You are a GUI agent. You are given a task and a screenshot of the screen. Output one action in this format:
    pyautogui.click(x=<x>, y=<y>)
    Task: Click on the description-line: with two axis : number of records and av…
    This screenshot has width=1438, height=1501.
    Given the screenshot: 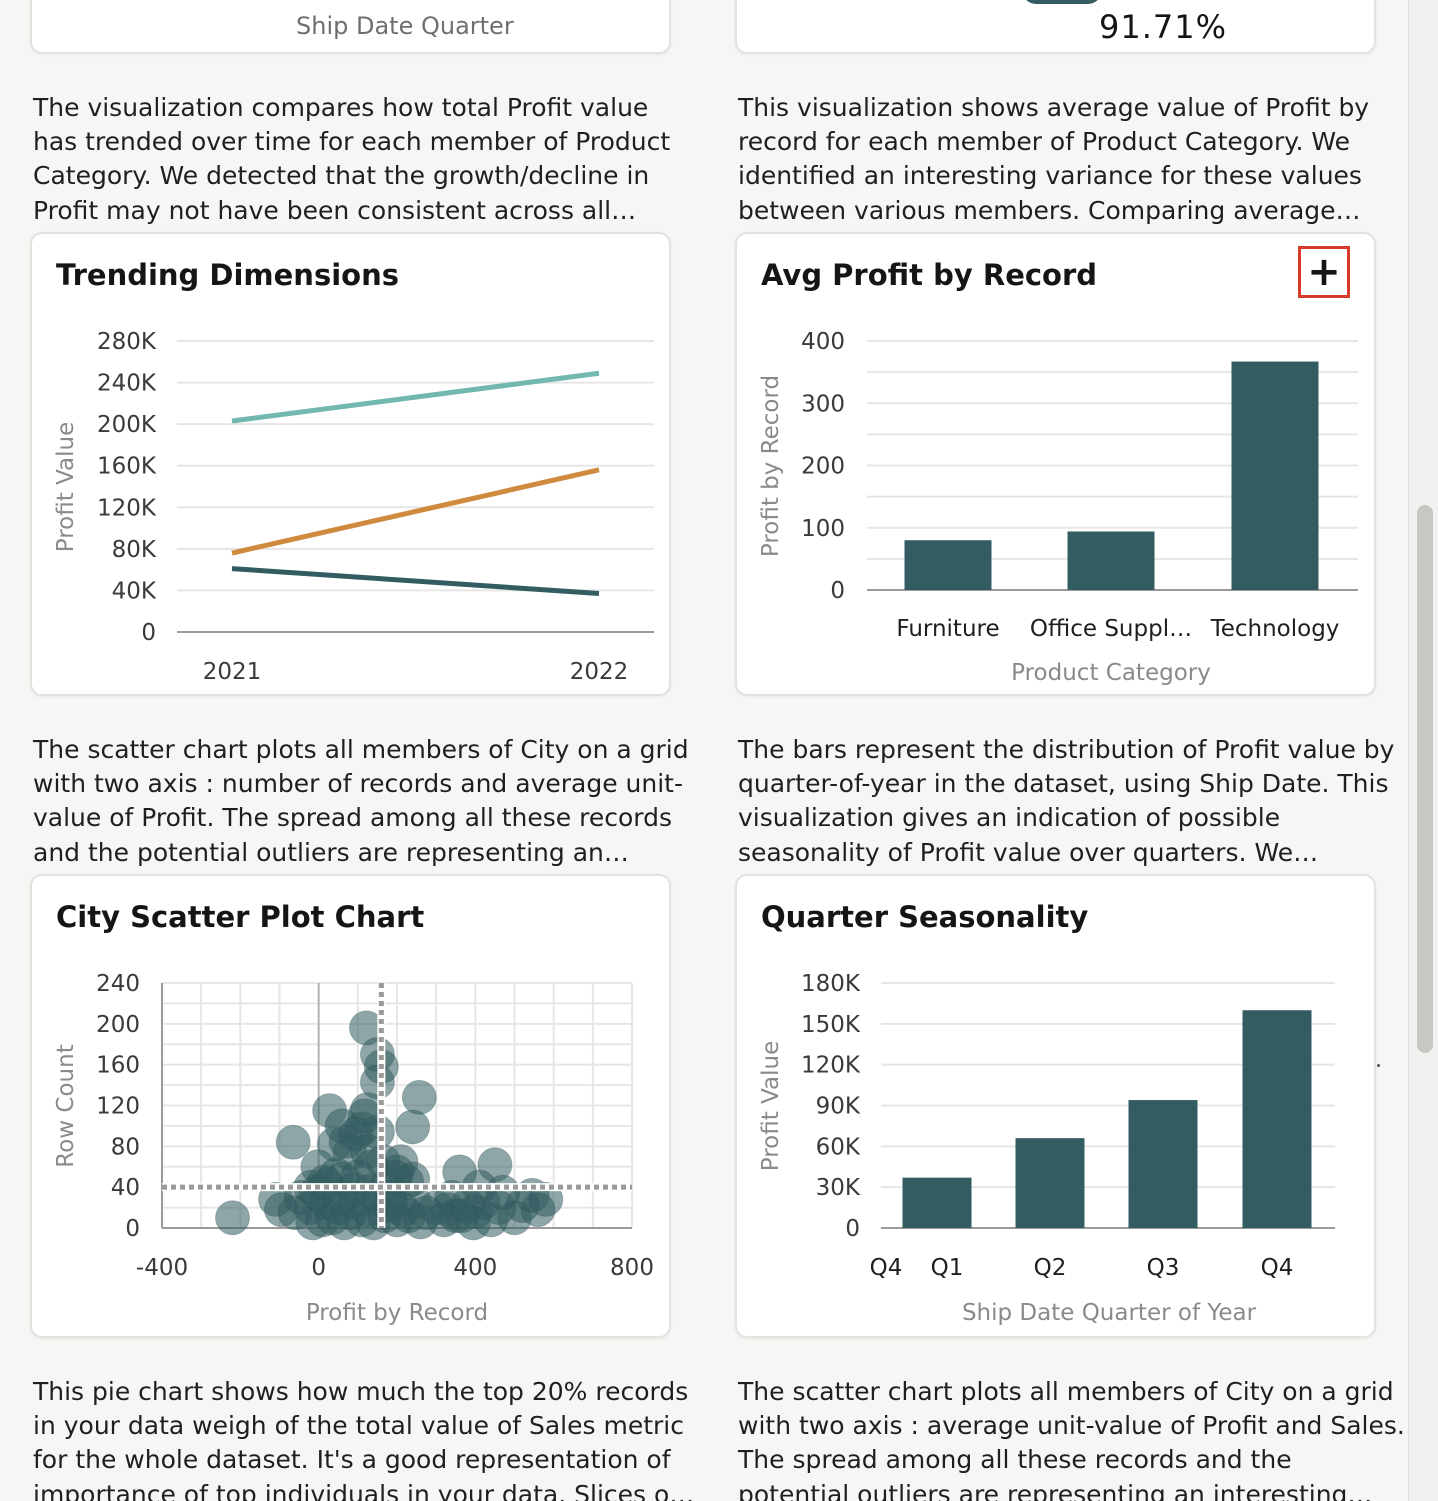 What is the action you would take?
    pyautogui.click(x=358, y=784)
    